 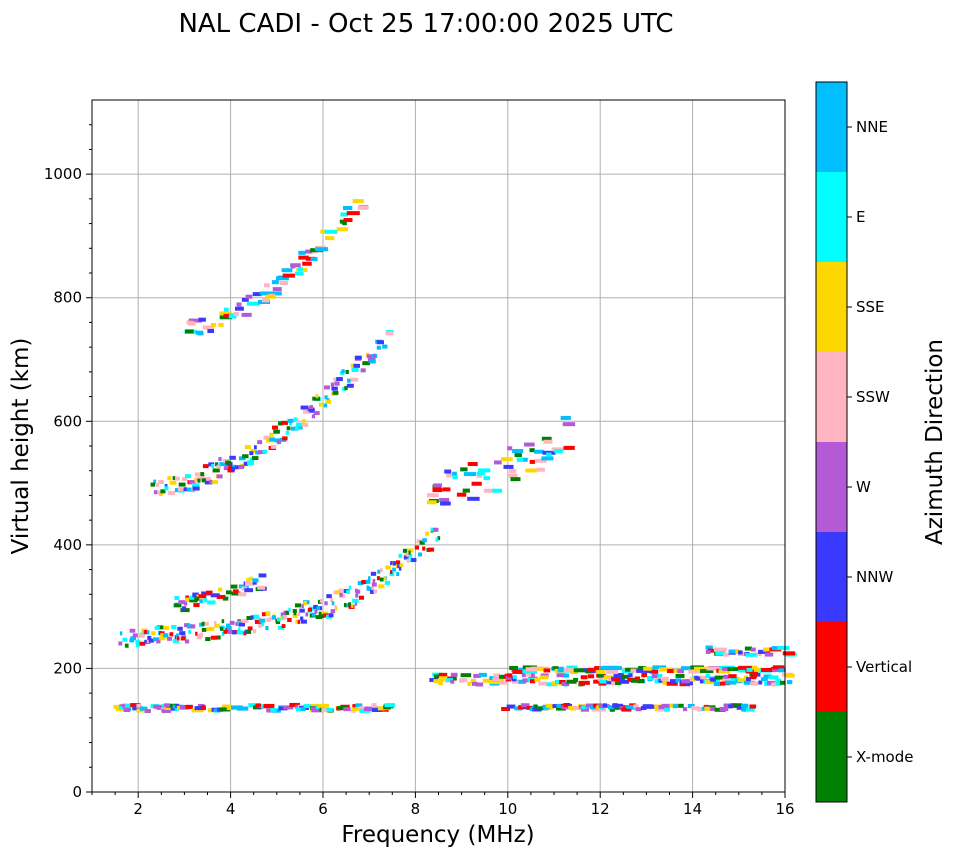 What do you see at coordinates (860, 217) in the screenshot?
I see `colorbar-label-e: E` at bounding box center [860, 217].